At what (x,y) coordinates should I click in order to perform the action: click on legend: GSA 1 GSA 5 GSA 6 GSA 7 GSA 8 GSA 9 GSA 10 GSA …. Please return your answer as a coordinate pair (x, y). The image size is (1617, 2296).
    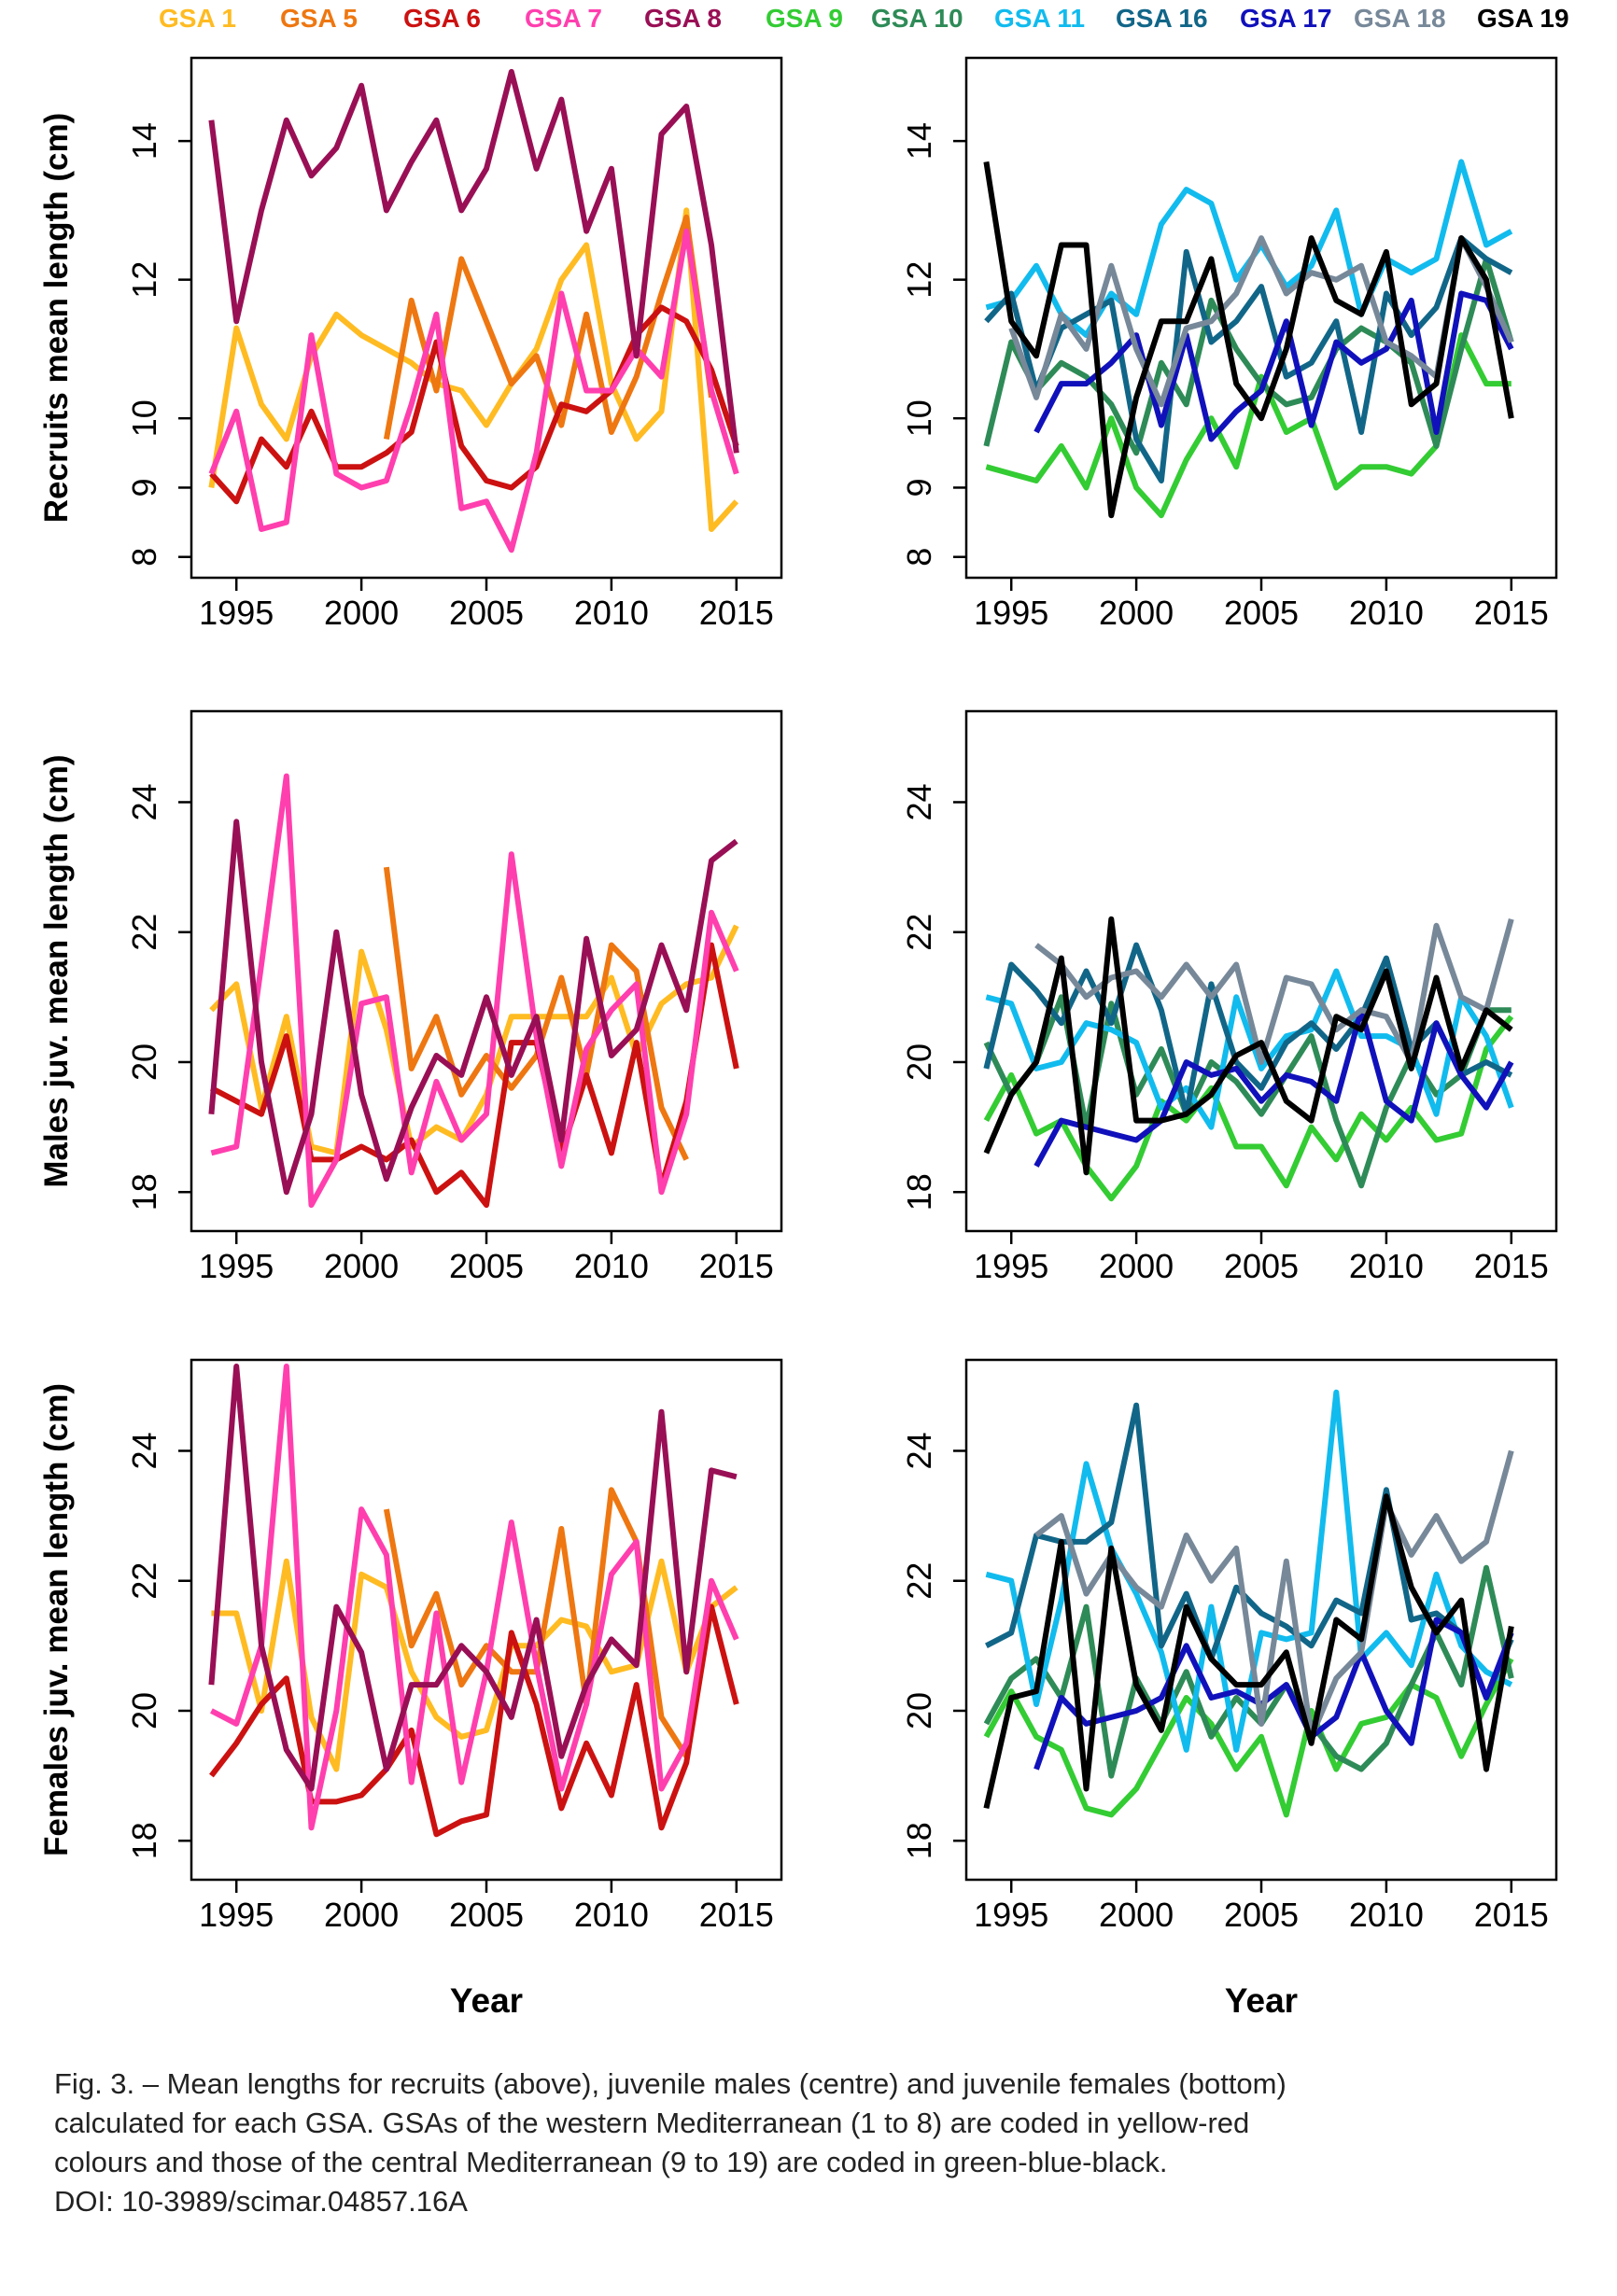
    Looking at the image, I should click on (808, 19).